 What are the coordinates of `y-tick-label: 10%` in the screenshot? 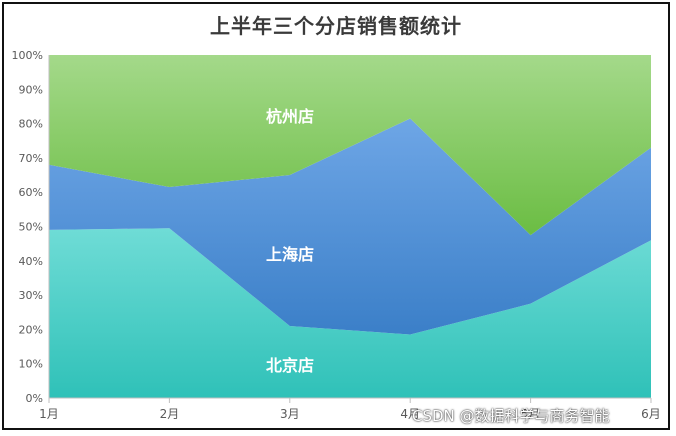 It's located at (31, 364).